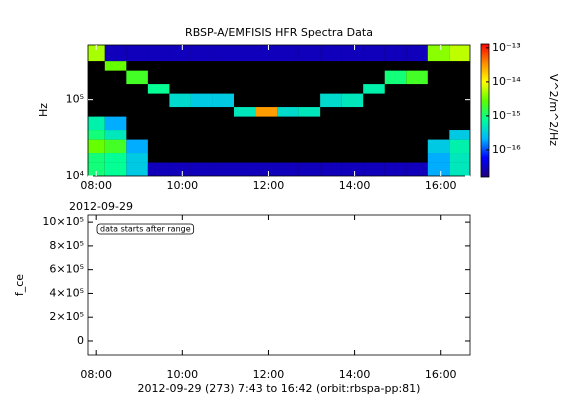 The width and height of the screenshot is (569, 410). I want to click on colorbar-label: V^2/m^2/Hz, so click(553, 110).